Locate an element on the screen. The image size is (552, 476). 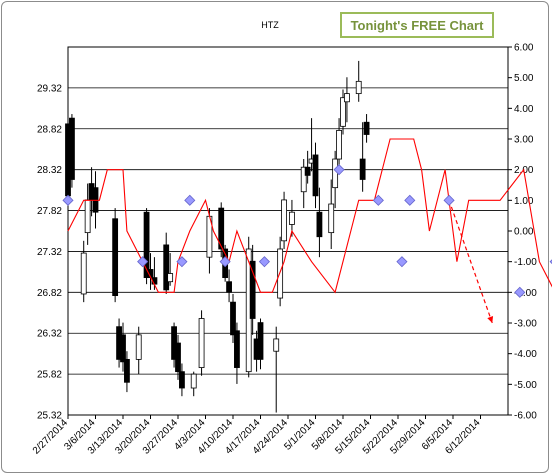
right-tick-label: -2.00 is located at coordinates (525, 293).